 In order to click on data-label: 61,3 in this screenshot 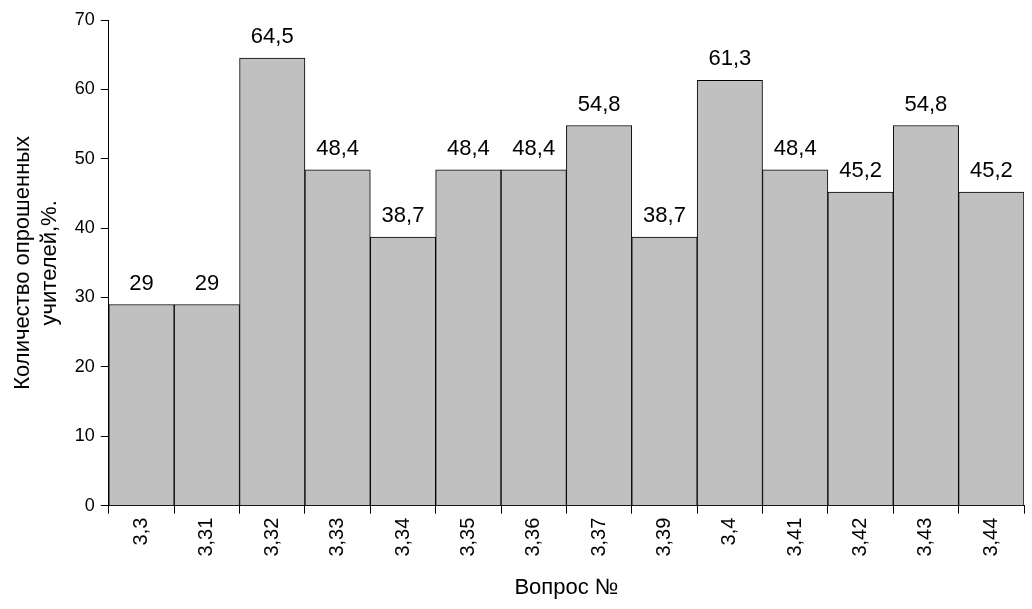, I will do `click(730, 58)`.